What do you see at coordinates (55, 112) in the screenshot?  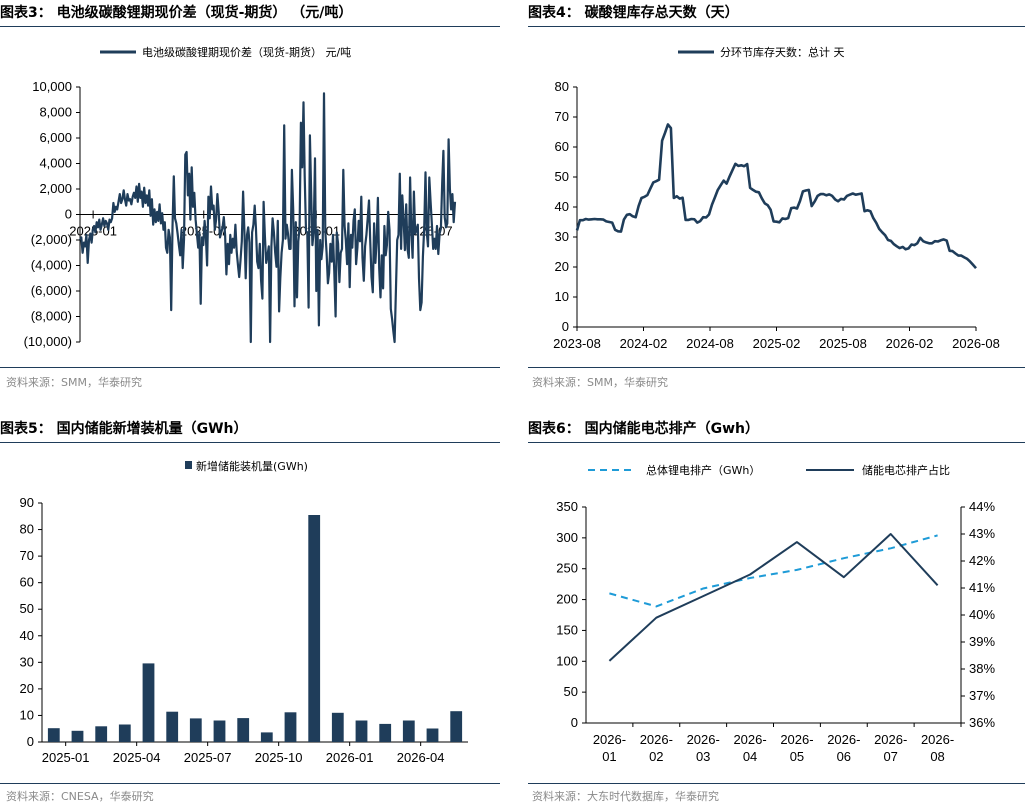 I see `y-tick-label: 8,000` at bounding box center [55, 112].